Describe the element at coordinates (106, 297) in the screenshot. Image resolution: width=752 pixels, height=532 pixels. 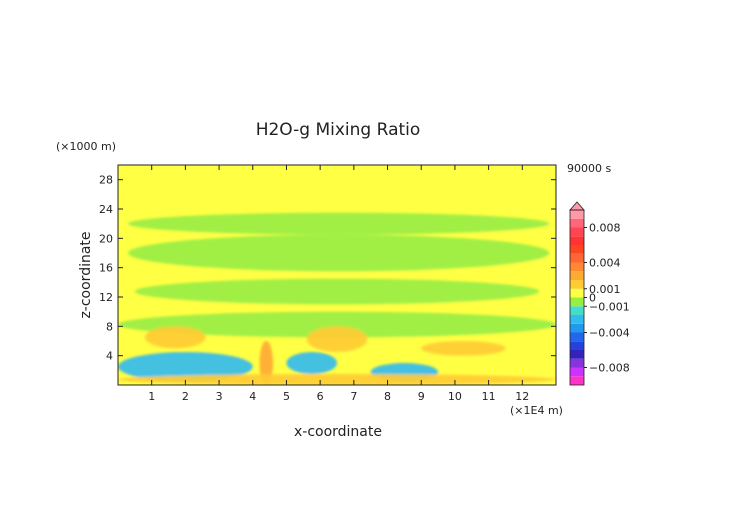
I see `y-tick-label: 12` at that location.